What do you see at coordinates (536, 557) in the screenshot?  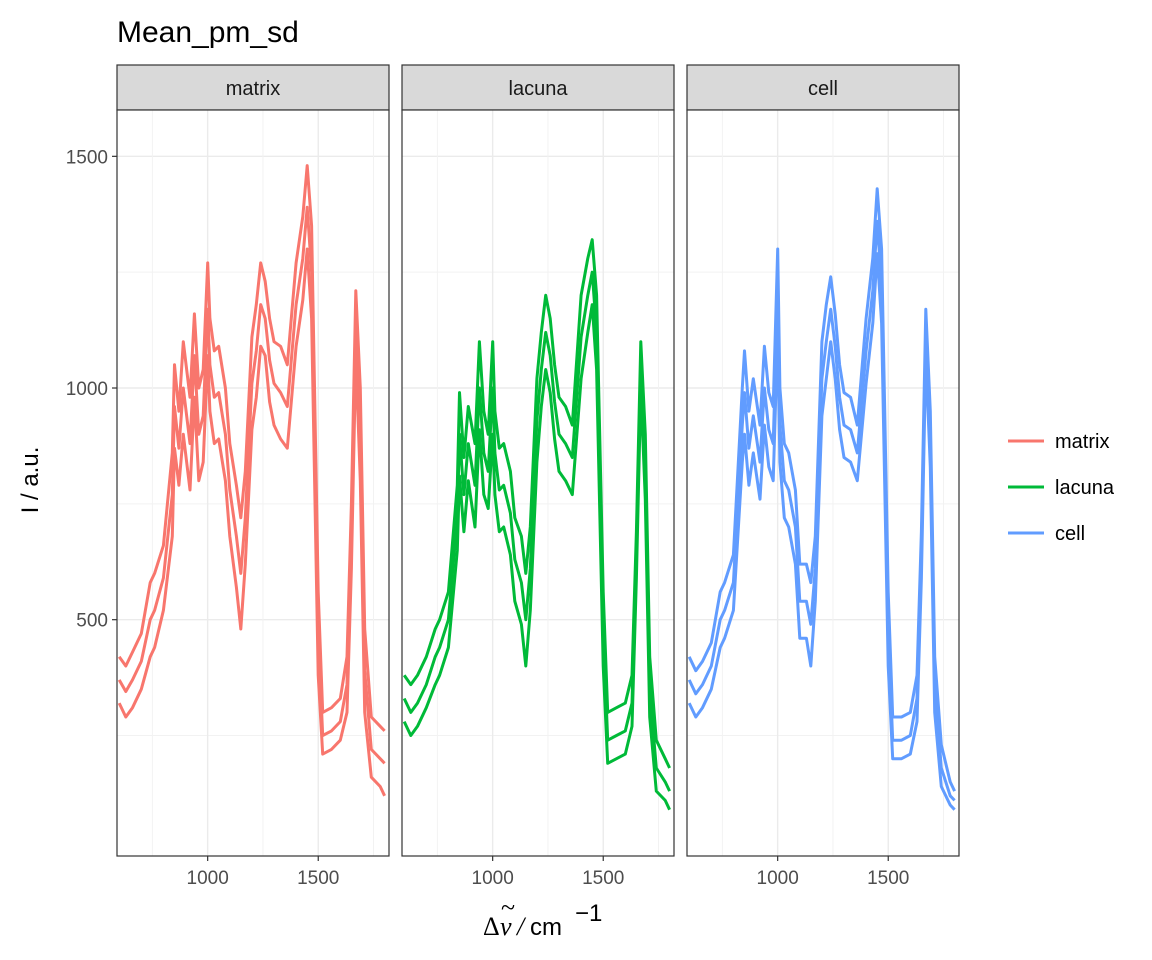 I see `series-line-lacuna-lower` at bounding box center [536, 557].